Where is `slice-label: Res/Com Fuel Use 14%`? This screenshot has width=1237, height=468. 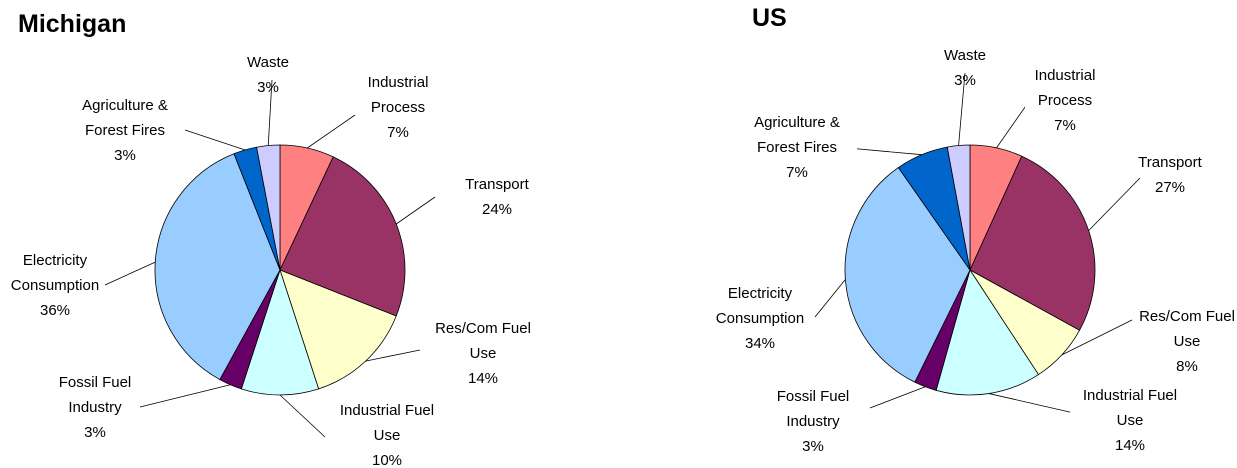 slice-label: Res/Com Fuel Use 14% is located at coordinates (483, 353).